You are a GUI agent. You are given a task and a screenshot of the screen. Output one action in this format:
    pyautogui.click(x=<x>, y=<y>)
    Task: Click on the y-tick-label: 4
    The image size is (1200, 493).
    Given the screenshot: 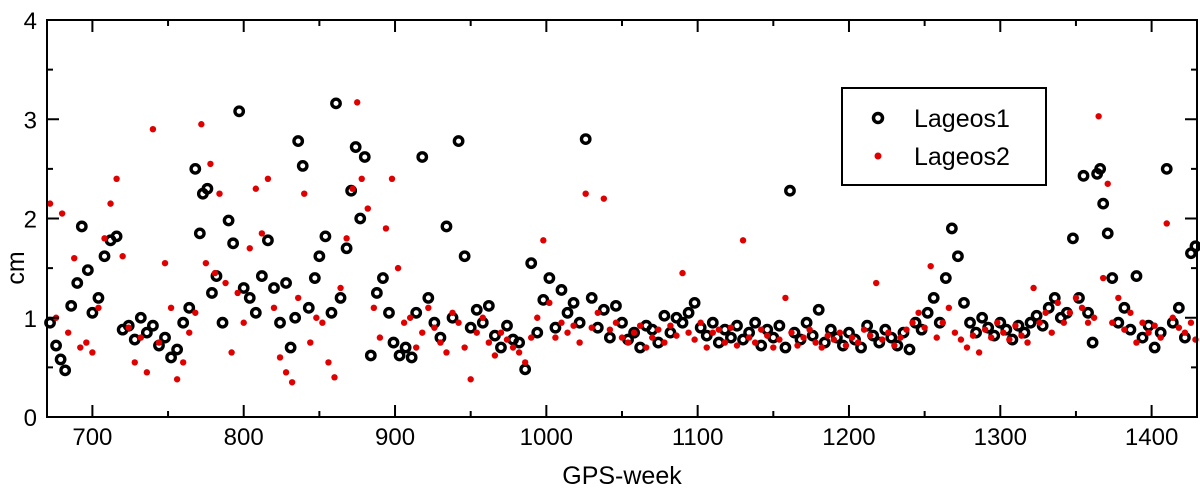 What is the action you would take?
    pyautogui.click(x=30, y=21)
    